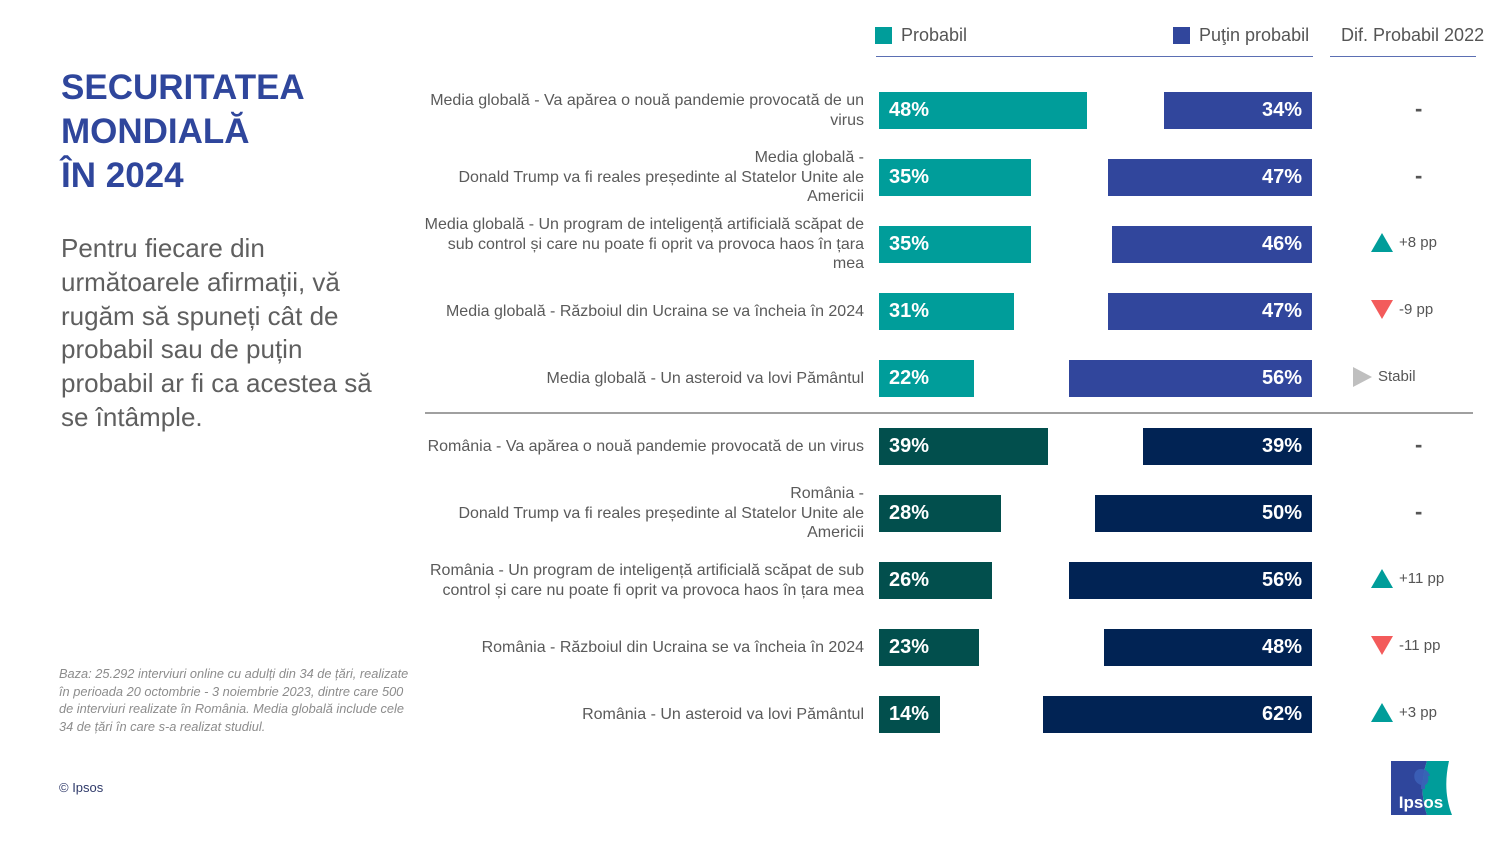  Describe the element at coordinates (1397, 376) in the screenshot. I see `diff-label: Stabil` at that location.